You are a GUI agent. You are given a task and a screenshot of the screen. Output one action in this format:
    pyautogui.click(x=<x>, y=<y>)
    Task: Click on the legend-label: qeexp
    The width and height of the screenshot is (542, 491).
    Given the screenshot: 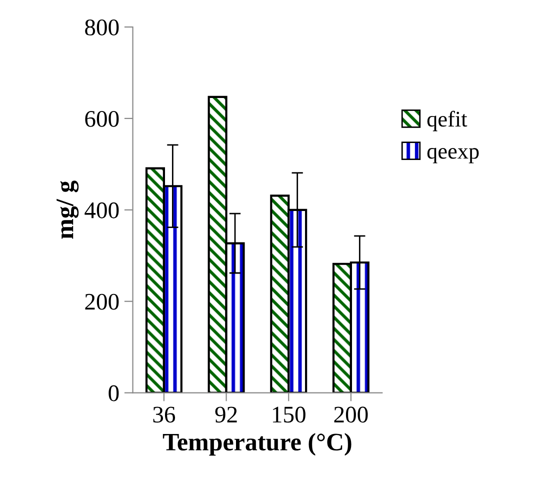 What is the action you would take?
    pyautogui.click(x=453, y=156)
    